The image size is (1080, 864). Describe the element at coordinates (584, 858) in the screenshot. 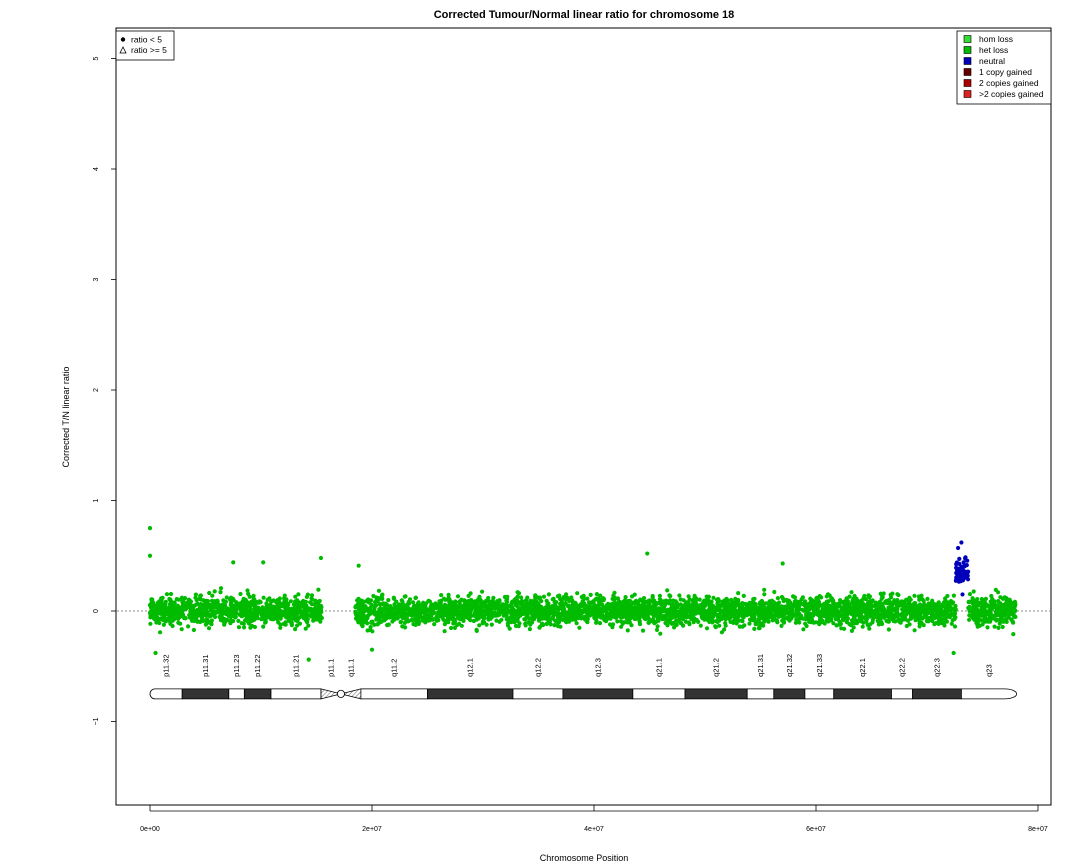

I see `x-axis-label: Chromosome Position` at that location.